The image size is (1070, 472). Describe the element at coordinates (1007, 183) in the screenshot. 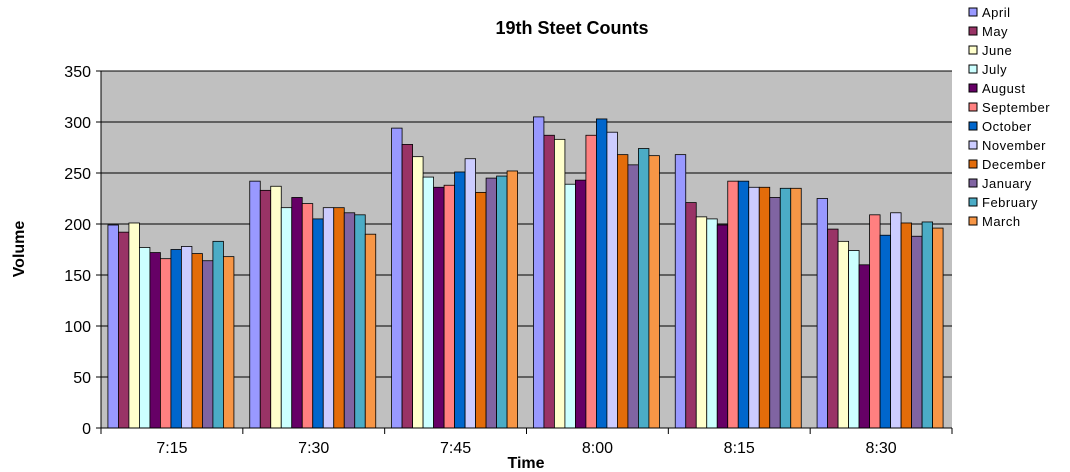

I see `legend-label-january: January` at that location.